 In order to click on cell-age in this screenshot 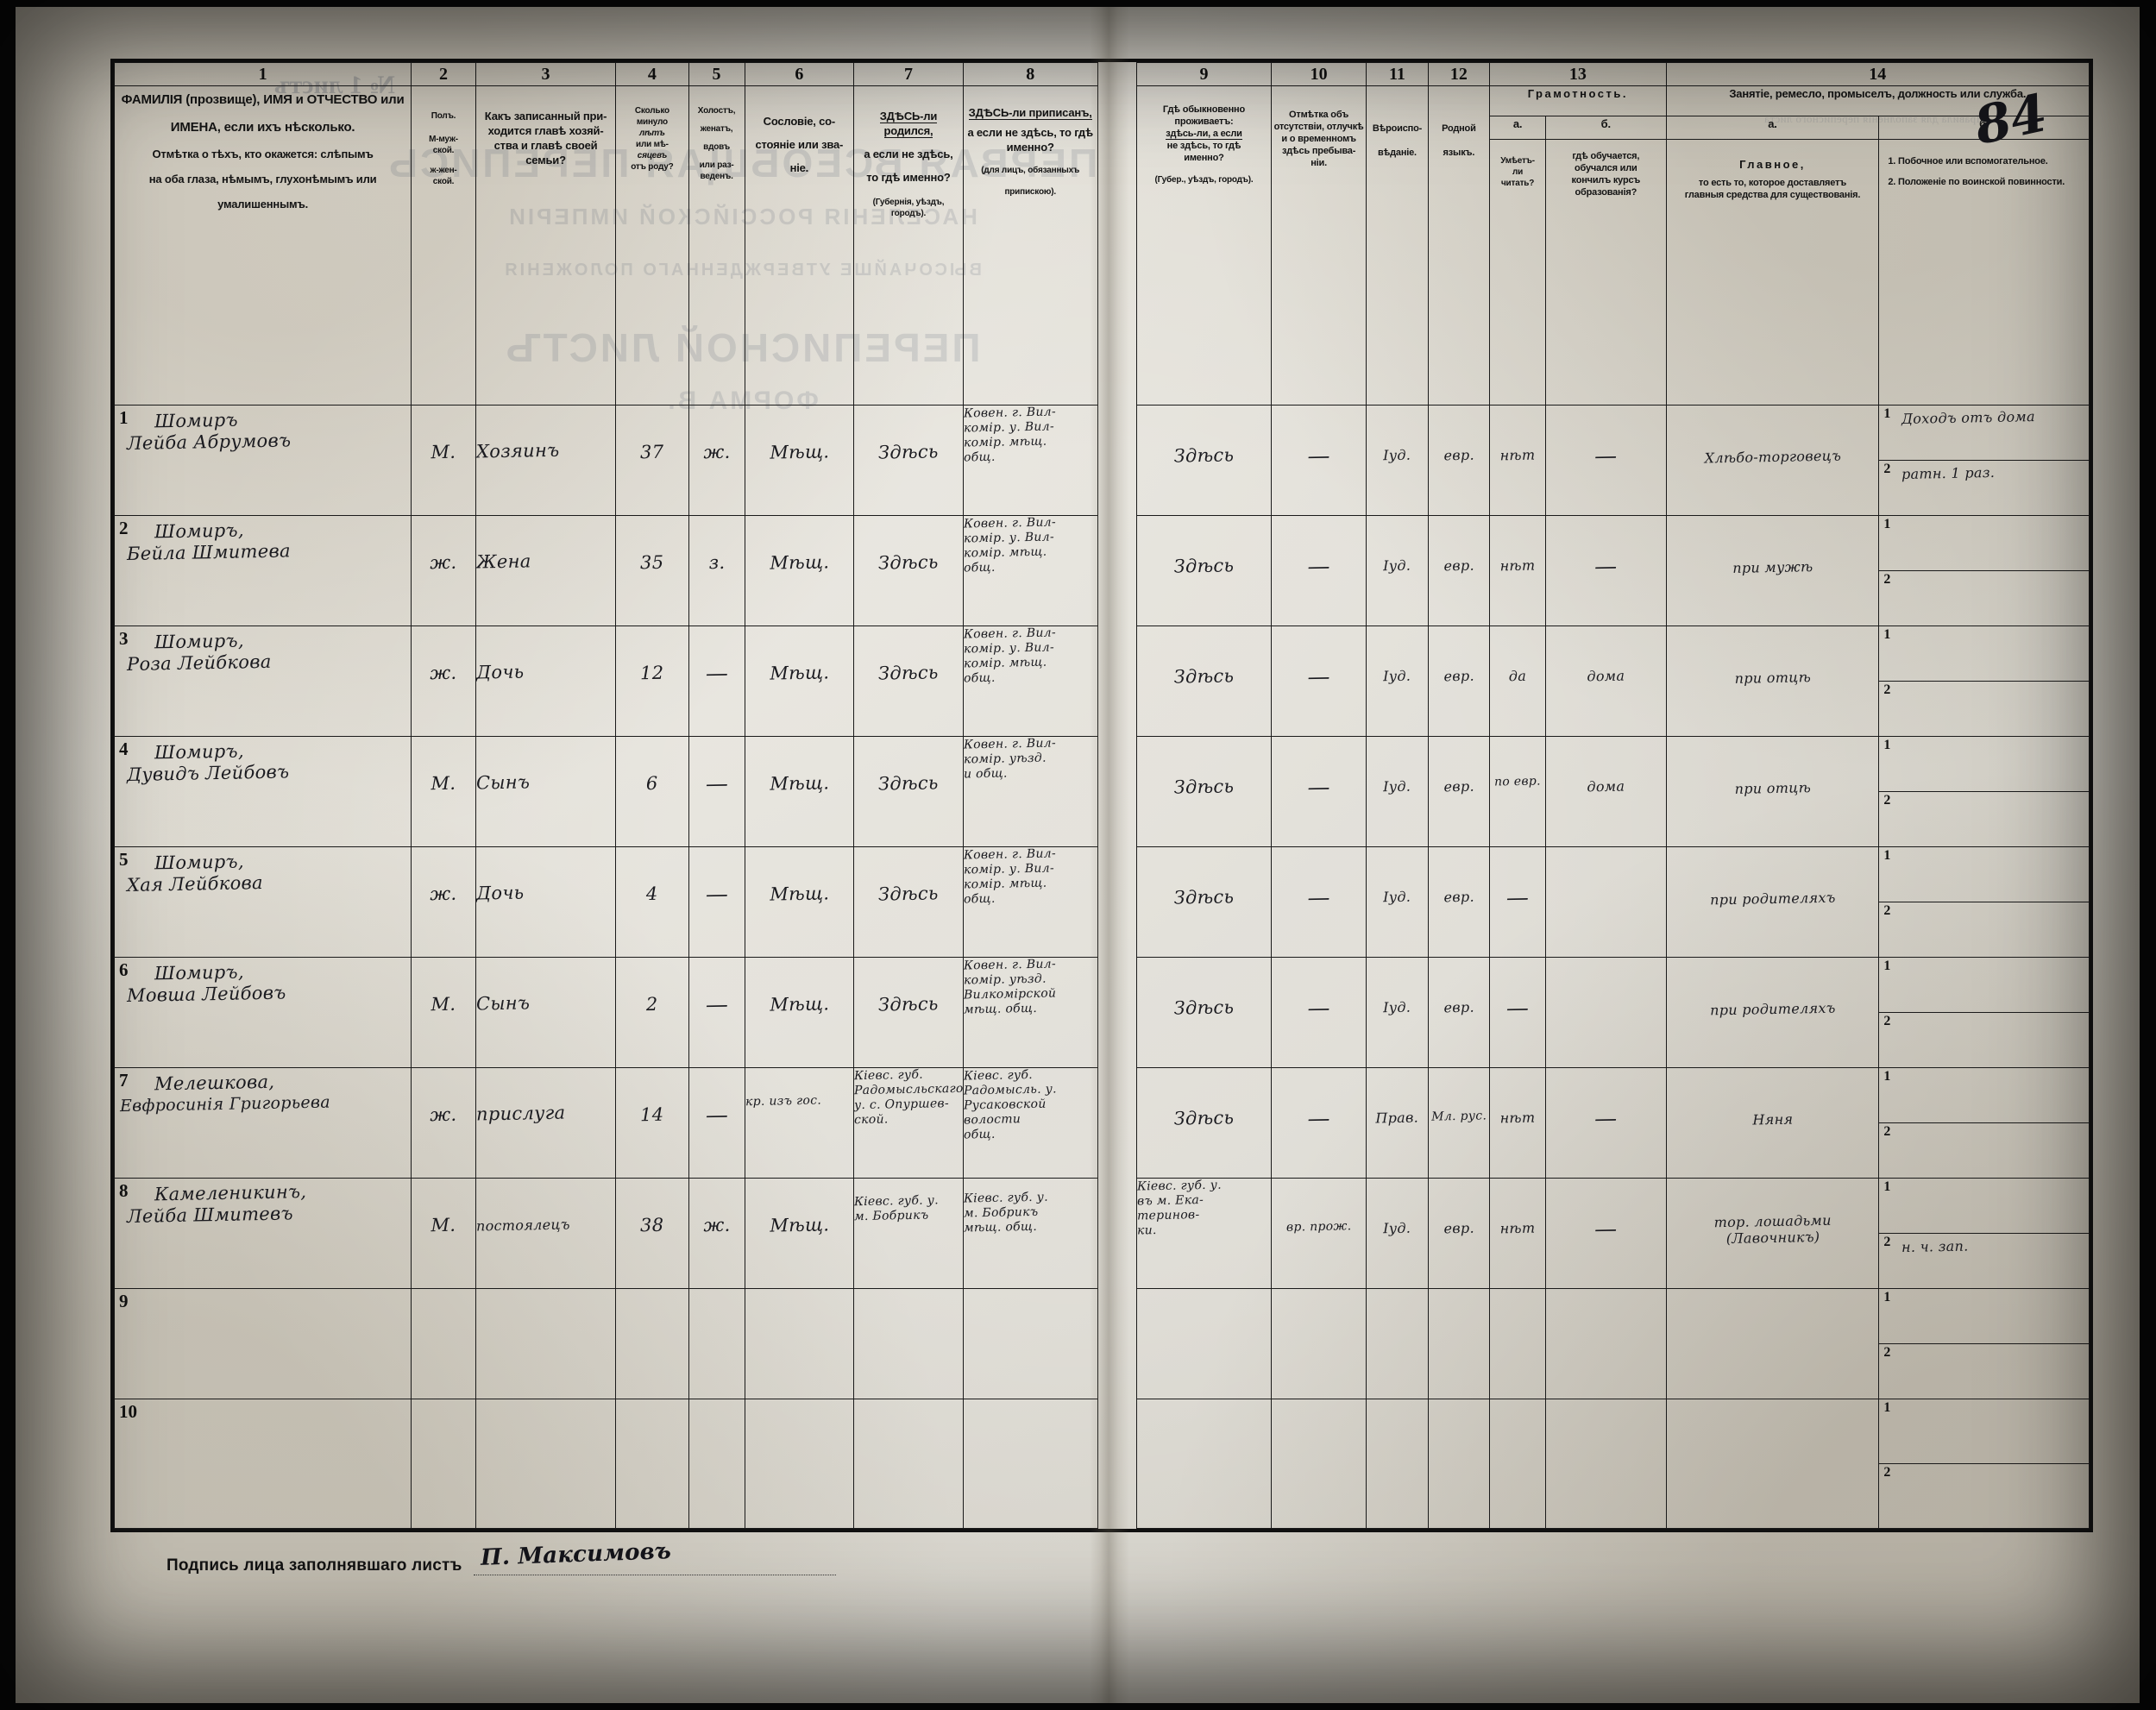, I will do `click(652, 1464)`.